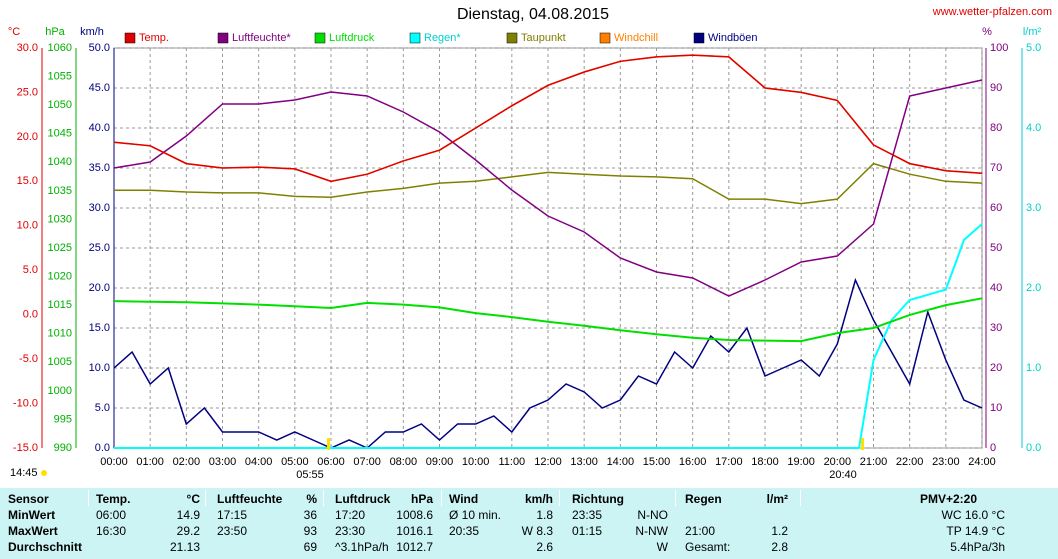 This screenshot has height=559, width=1058. Describe the element at coordinates (328, 444) in the screenshot. I see `sunrise-marker` at that location.